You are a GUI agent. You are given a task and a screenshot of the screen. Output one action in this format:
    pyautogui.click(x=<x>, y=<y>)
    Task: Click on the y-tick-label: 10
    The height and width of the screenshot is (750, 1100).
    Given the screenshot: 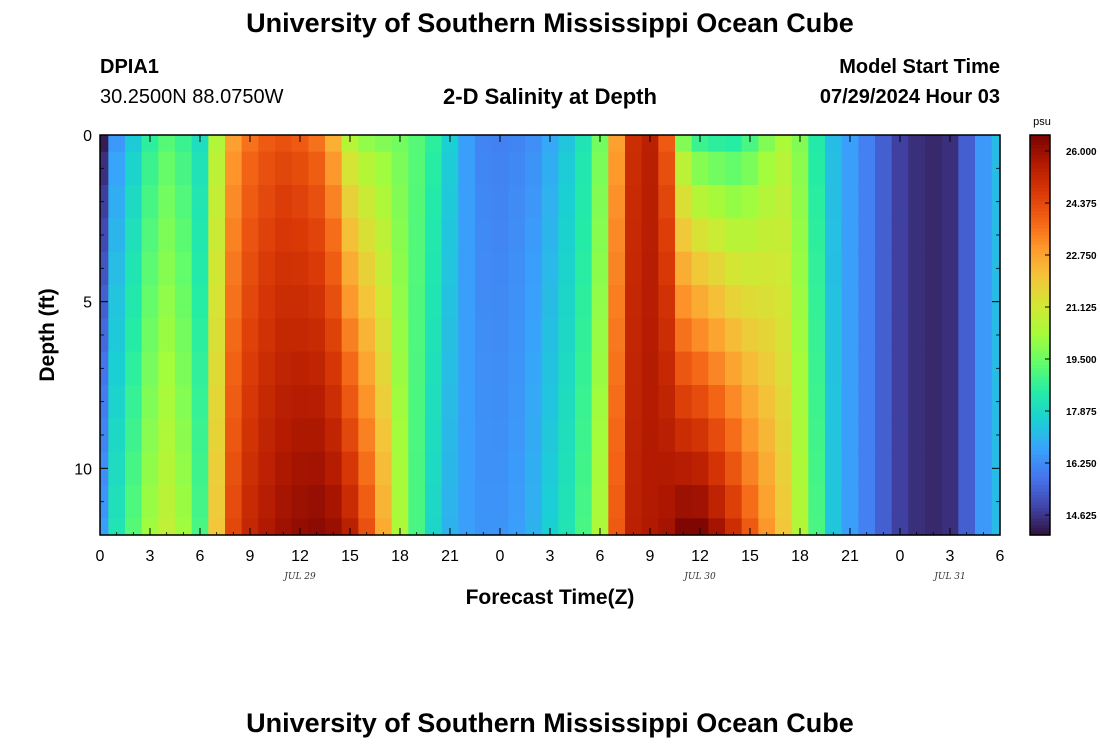 What is the action you would take?
    pyautogui.click(x=83, y=469)
    